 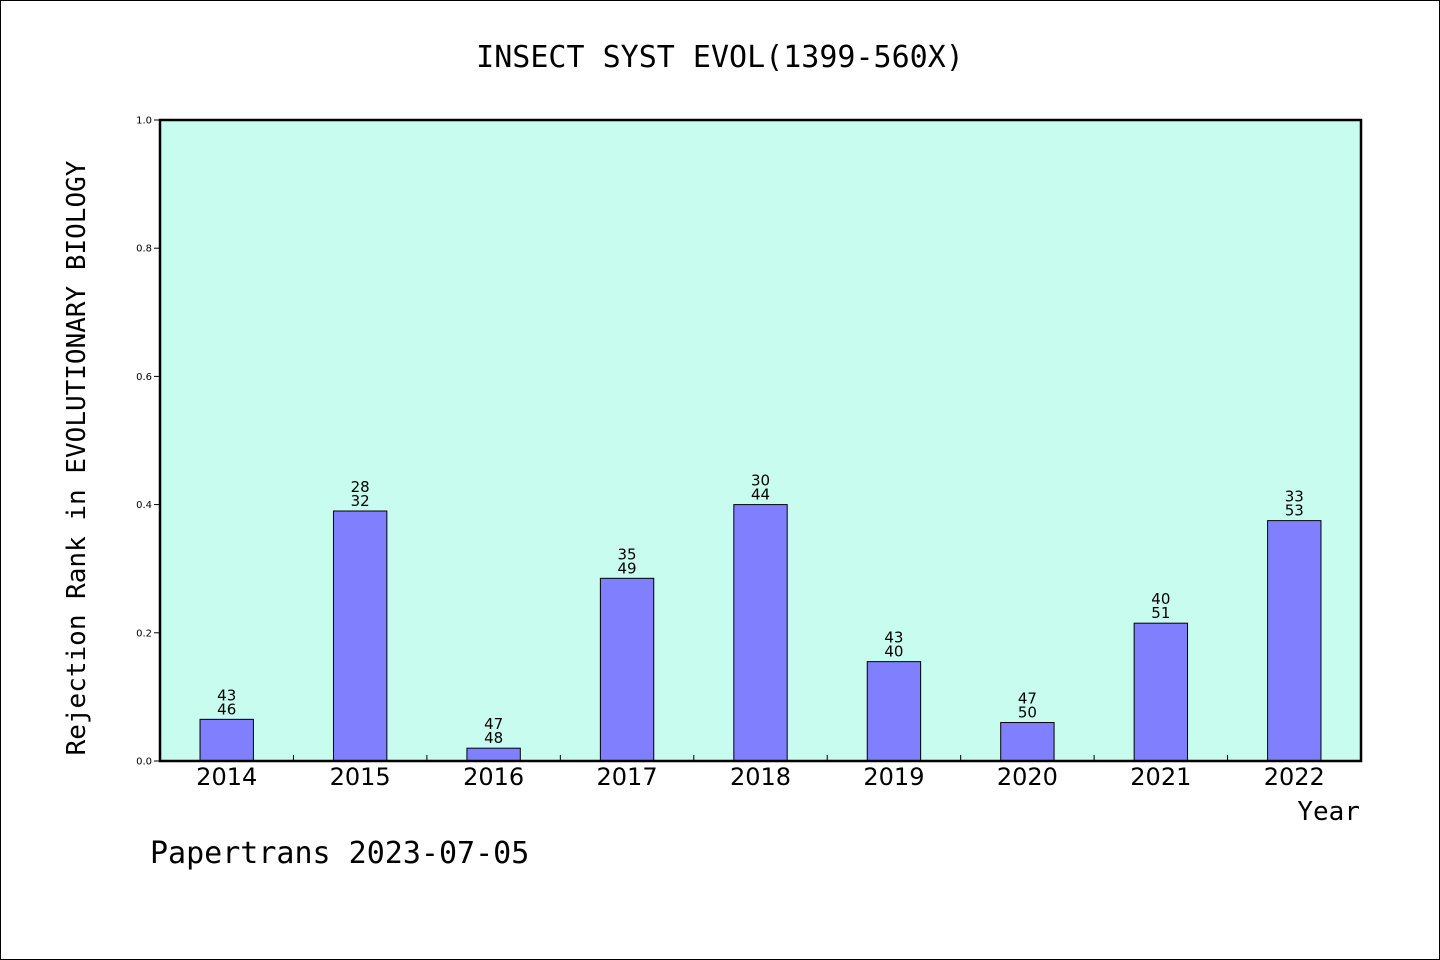 What do you see at coordinates (1027, 742) in the screenshot?
I see `bar-2020` at bounding box center [1027, 742].